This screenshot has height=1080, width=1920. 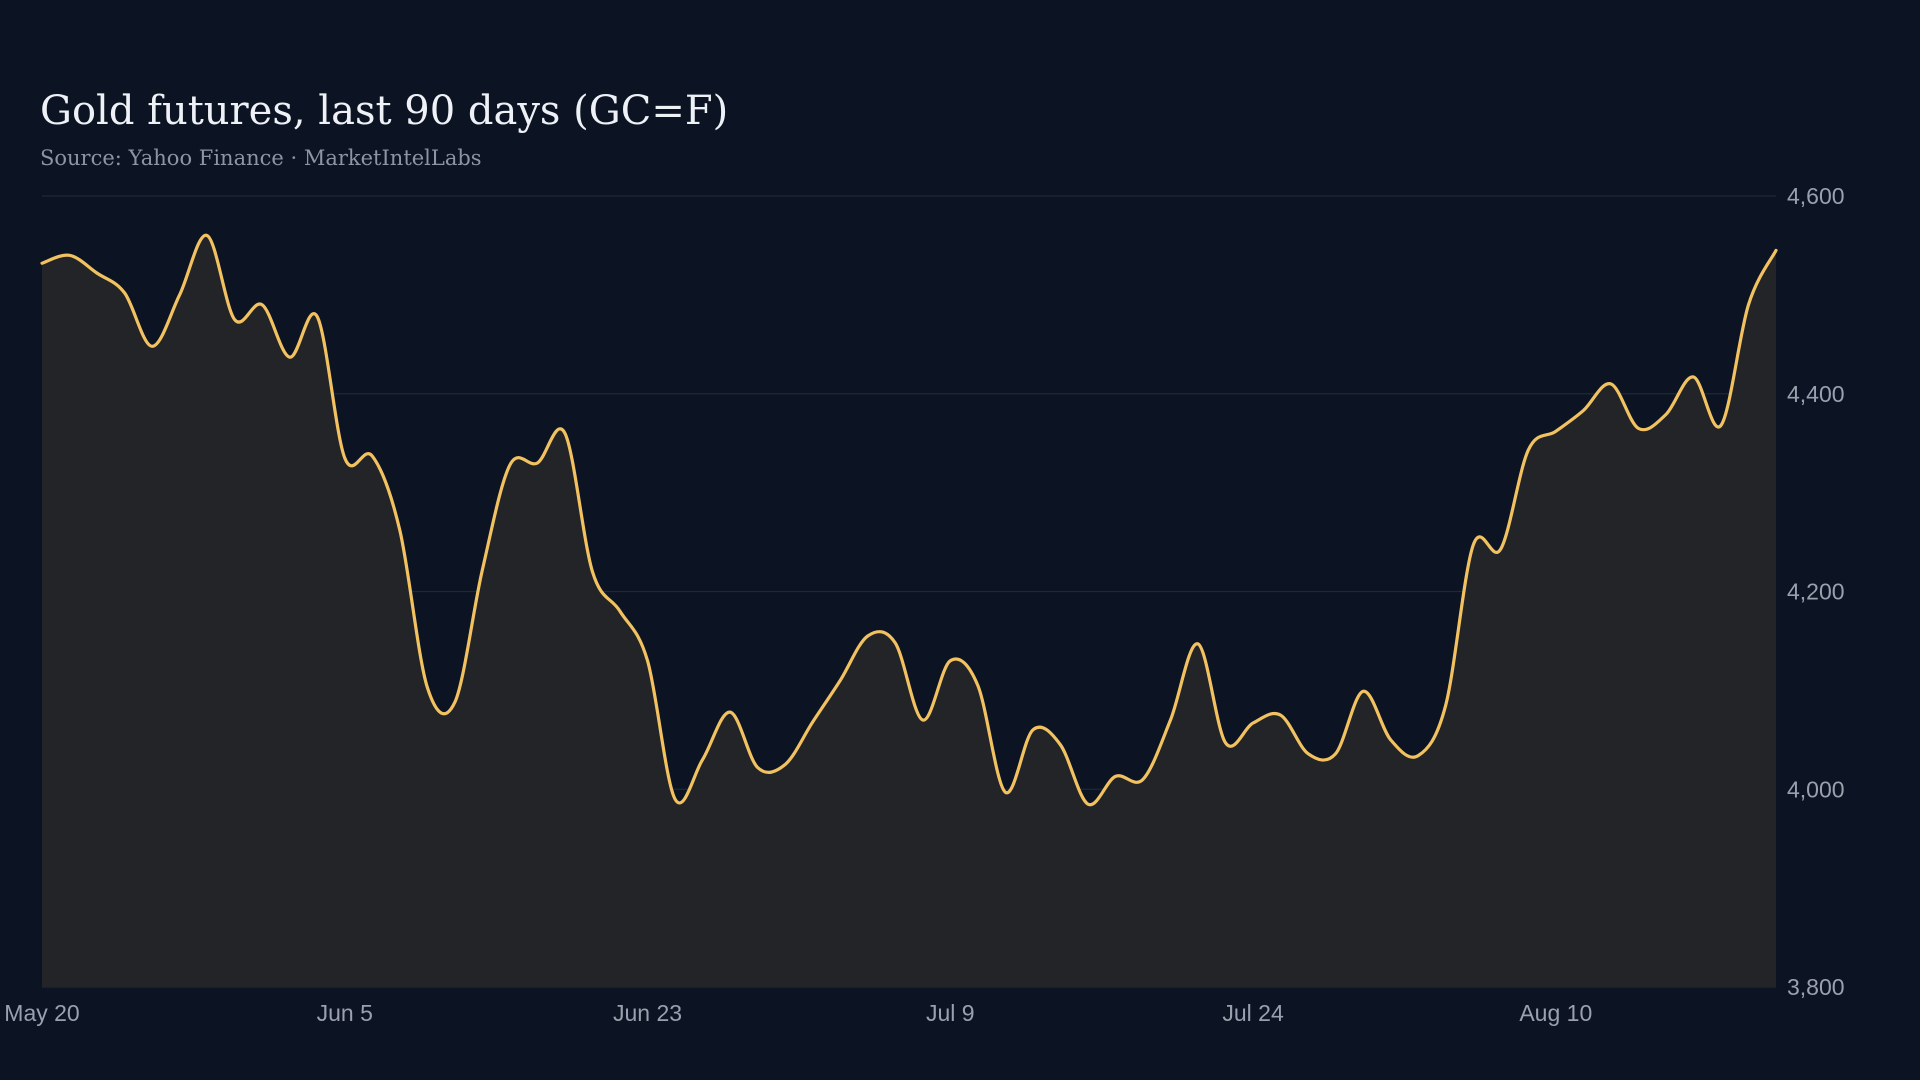 What do you see at coordinates (41, 1013) in the screenshot?
I see `x-tick-label: May 20` at bounding box center [41, 1013].